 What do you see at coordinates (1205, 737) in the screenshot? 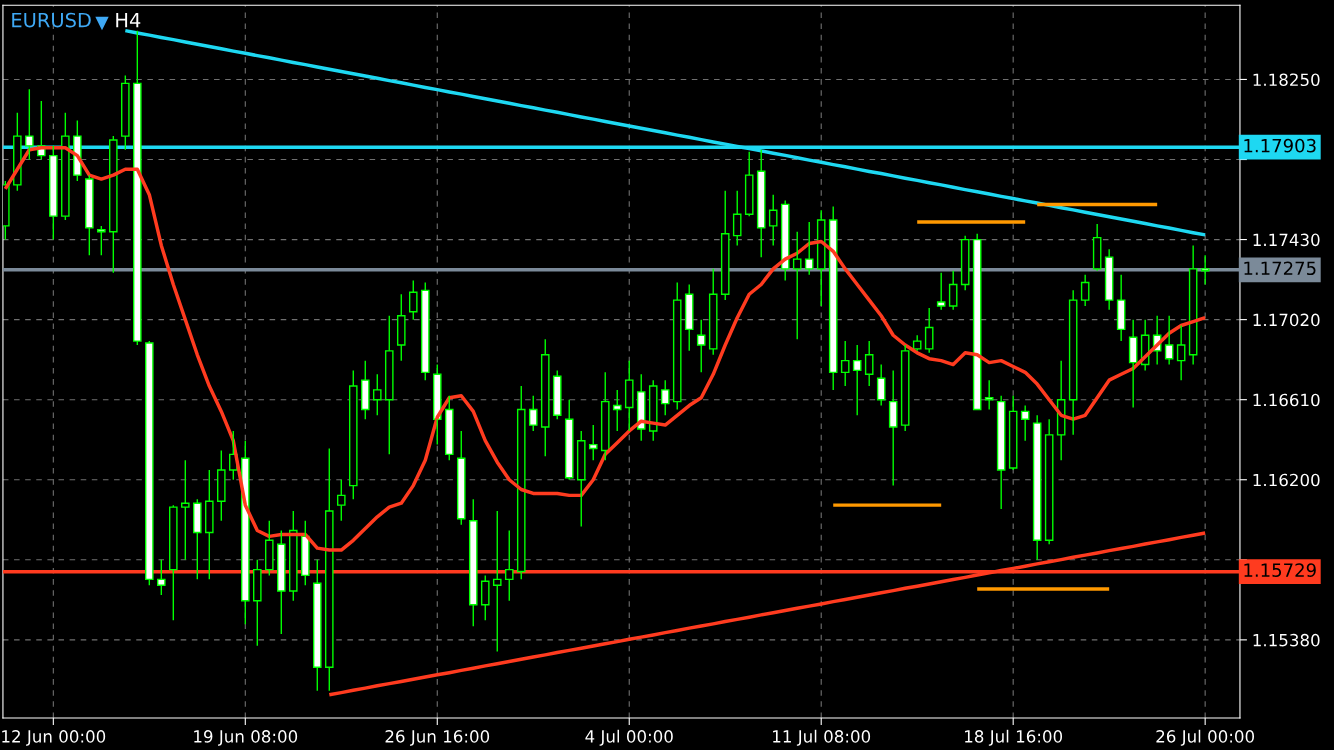
I see `x-tick-label: 26 Jul 00:00` at bounding box center [1205, 737].